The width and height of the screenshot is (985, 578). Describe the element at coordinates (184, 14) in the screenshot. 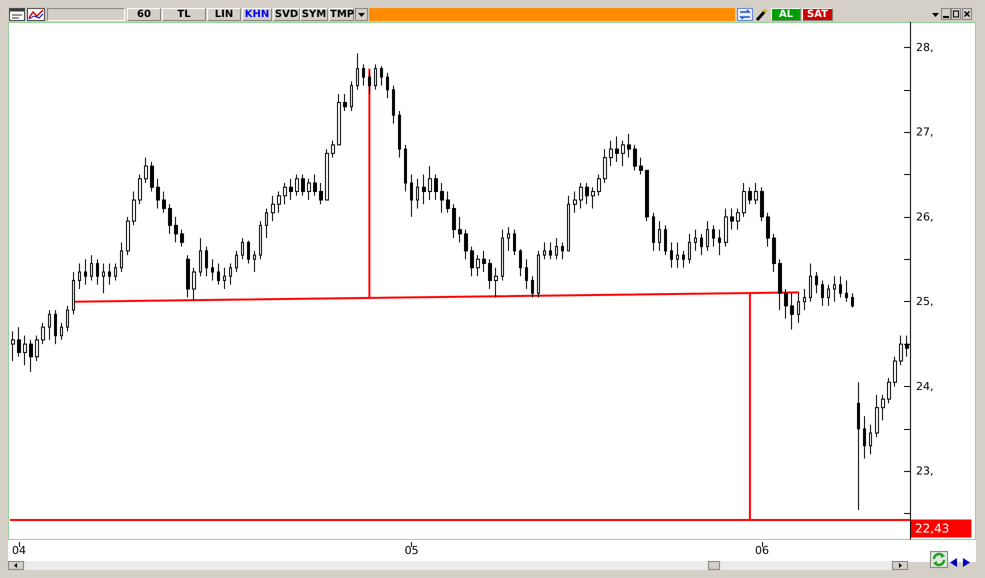

I see `toolbar-button: TL` at that location.